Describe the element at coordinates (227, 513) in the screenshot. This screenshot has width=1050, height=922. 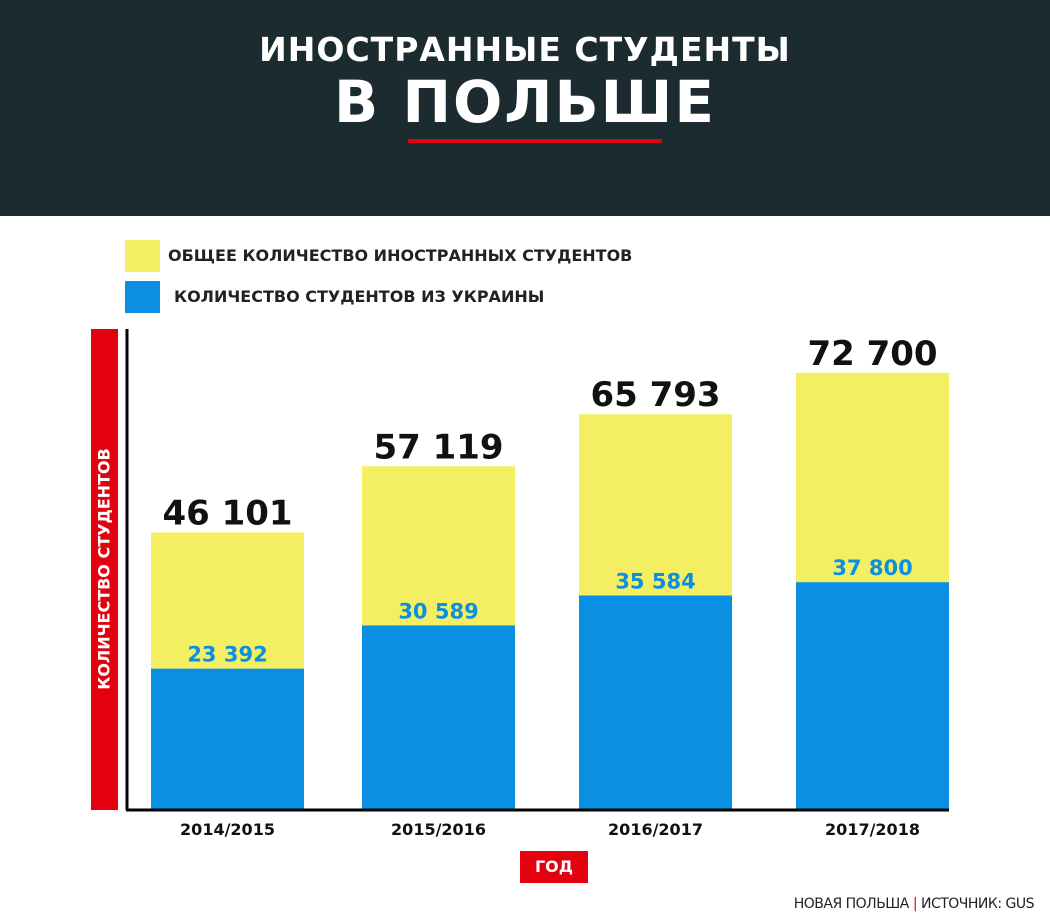
I see `data-label-total-0: 46 101` at that location.